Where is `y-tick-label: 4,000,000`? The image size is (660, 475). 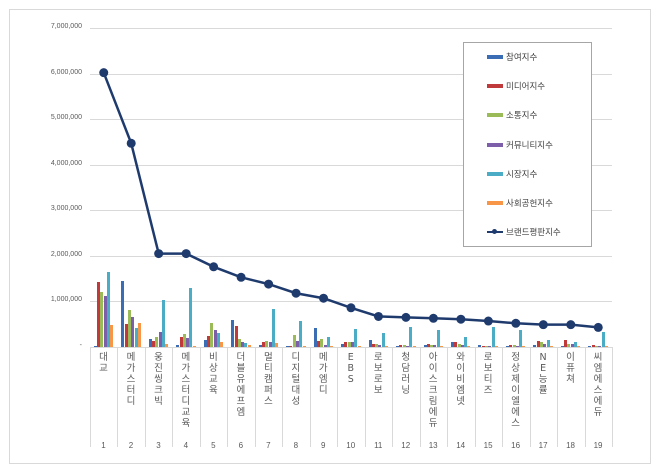
y-tick-label: 4,000,000 is located at coordinates (66, 163).